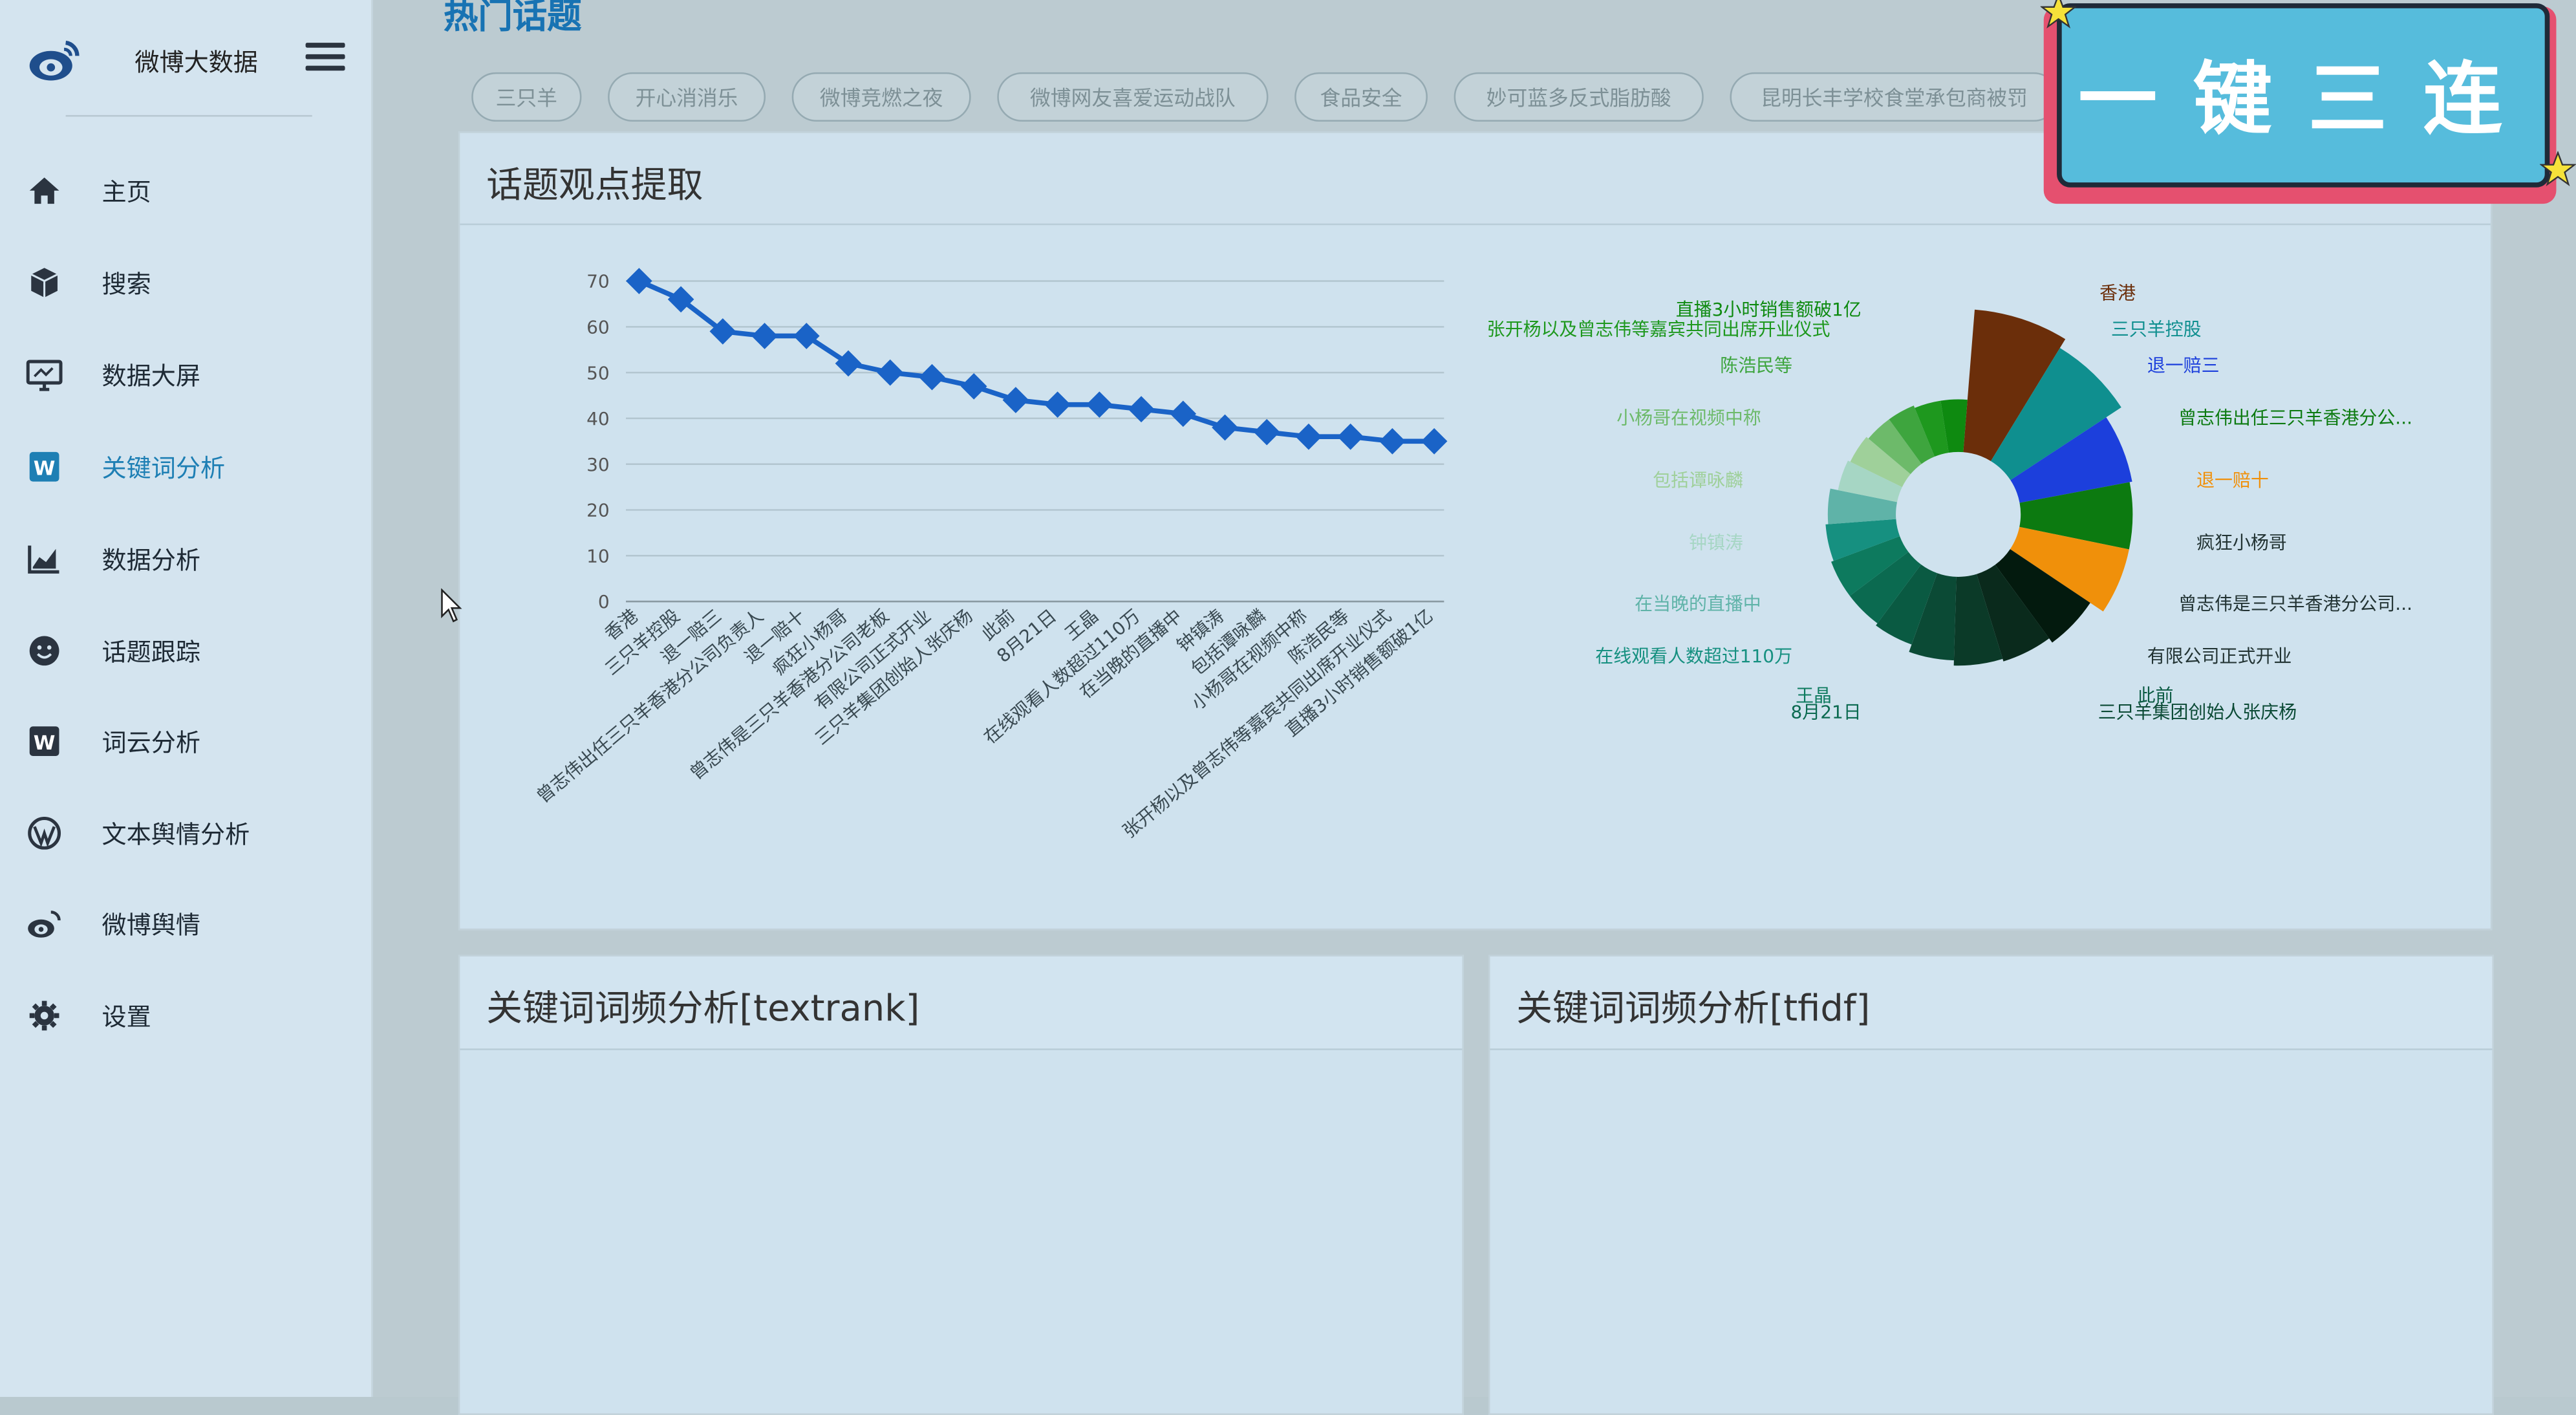 This screenshot has height=1415, width=2576. Describe the element at coordinates (1133, 97) in the screenshot. I see `topic-tag: 微博网友喜爱运动战队` at that location.